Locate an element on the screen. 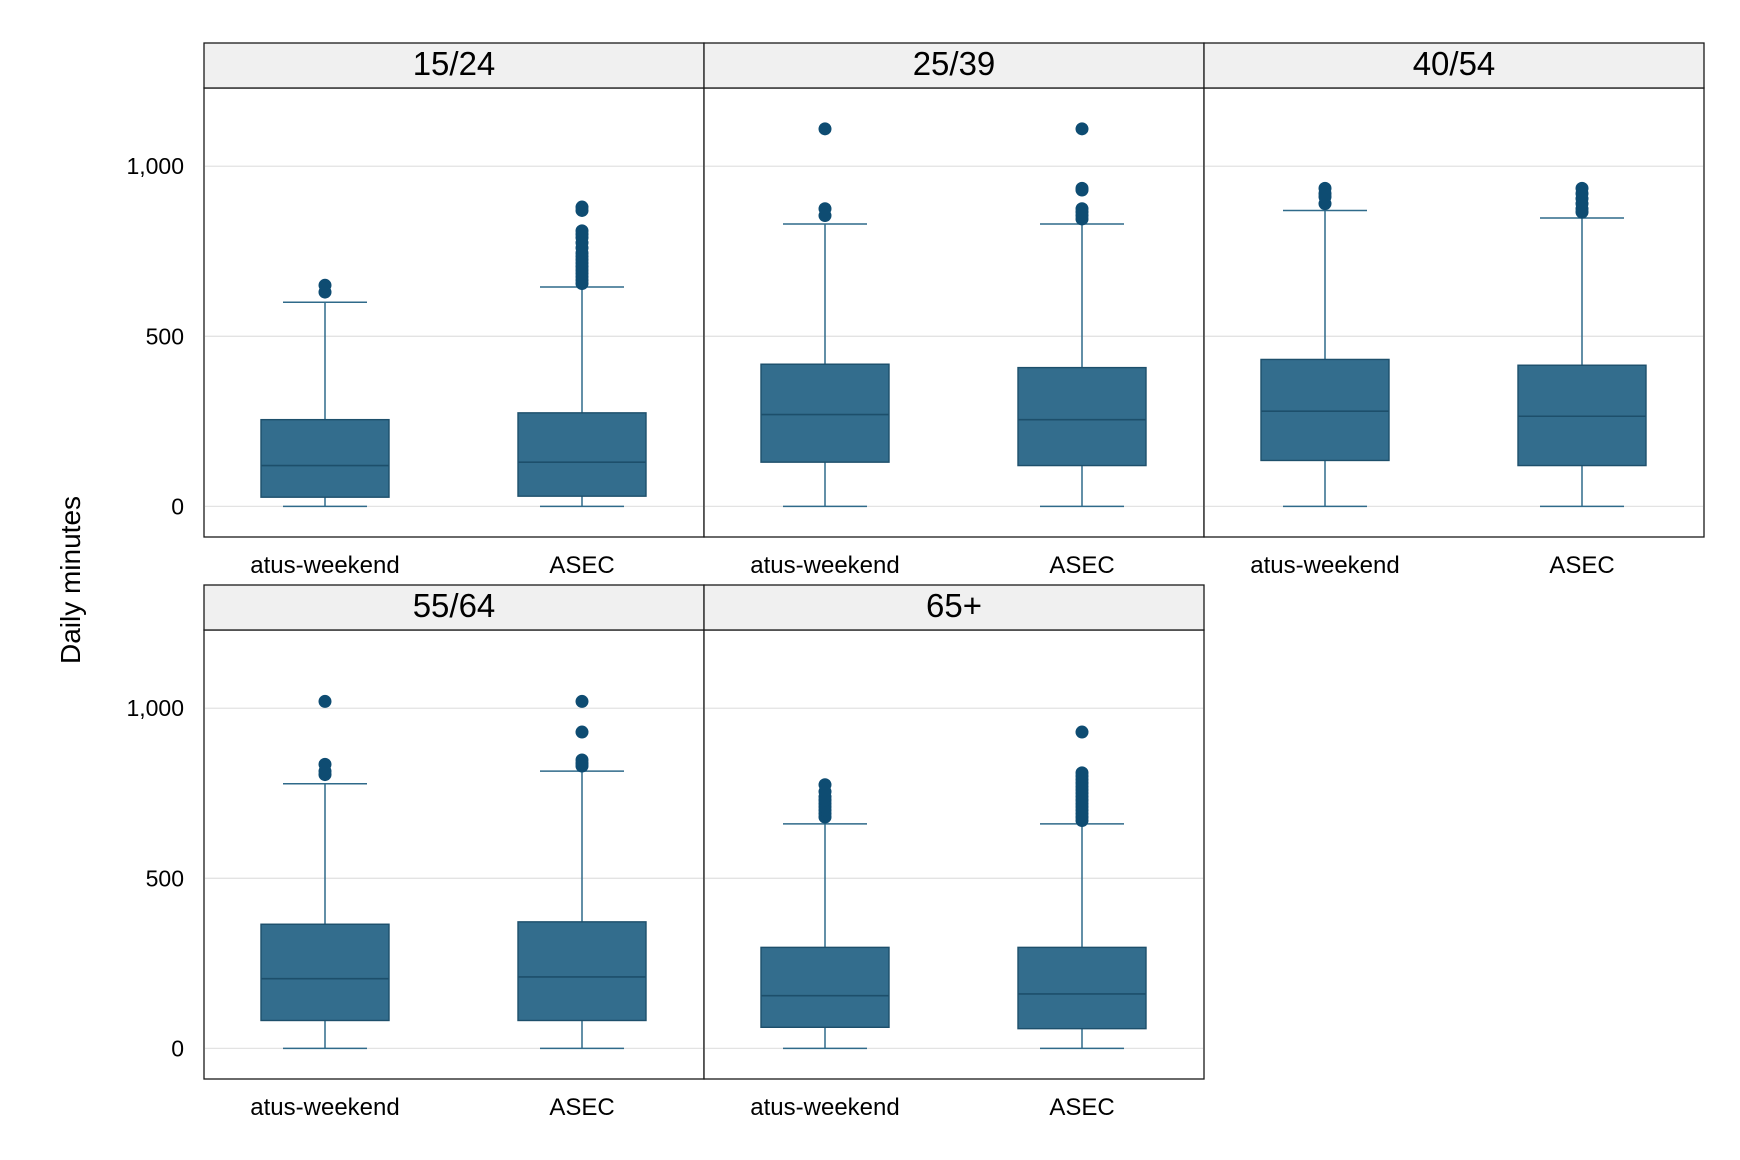 The image size is (1740, 1160). y-axis-label: Daily minutes is located at coordinates (70, 580).